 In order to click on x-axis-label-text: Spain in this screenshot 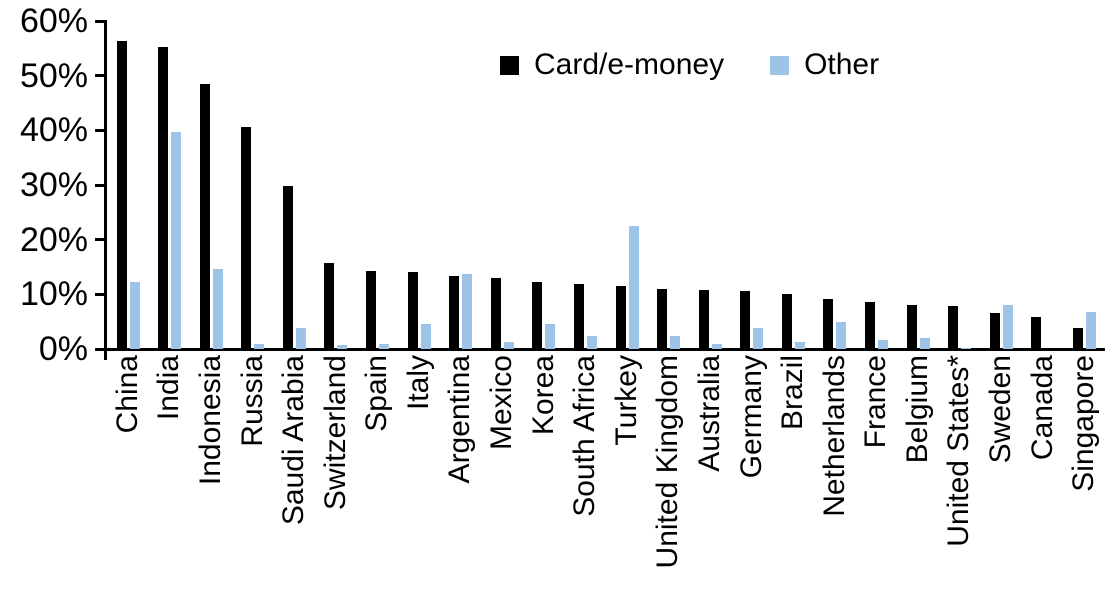, I will do `click(377, 393)`.